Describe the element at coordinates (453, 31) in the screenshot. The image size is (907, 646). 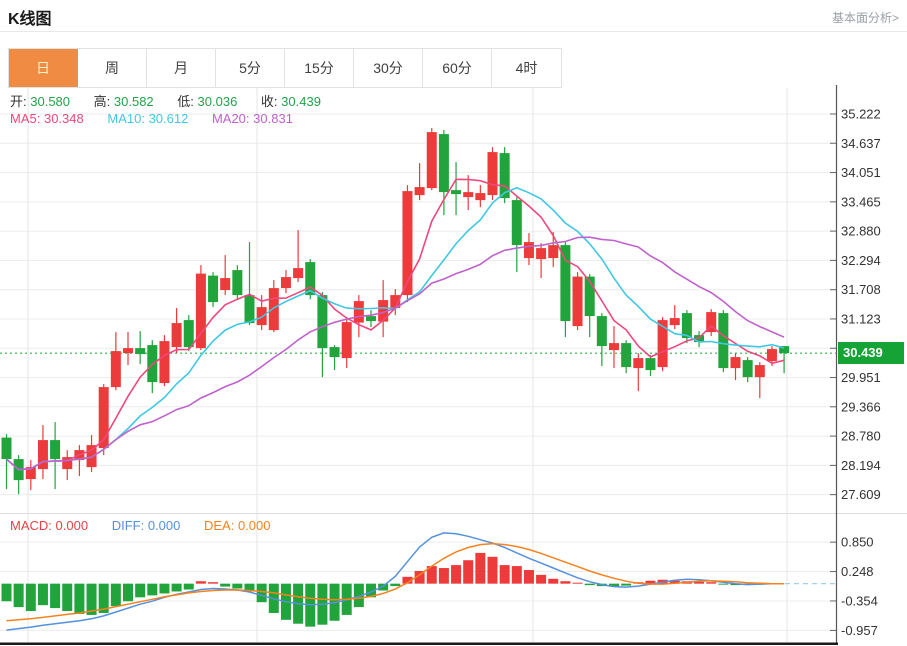
I see `header-divider` at that location.